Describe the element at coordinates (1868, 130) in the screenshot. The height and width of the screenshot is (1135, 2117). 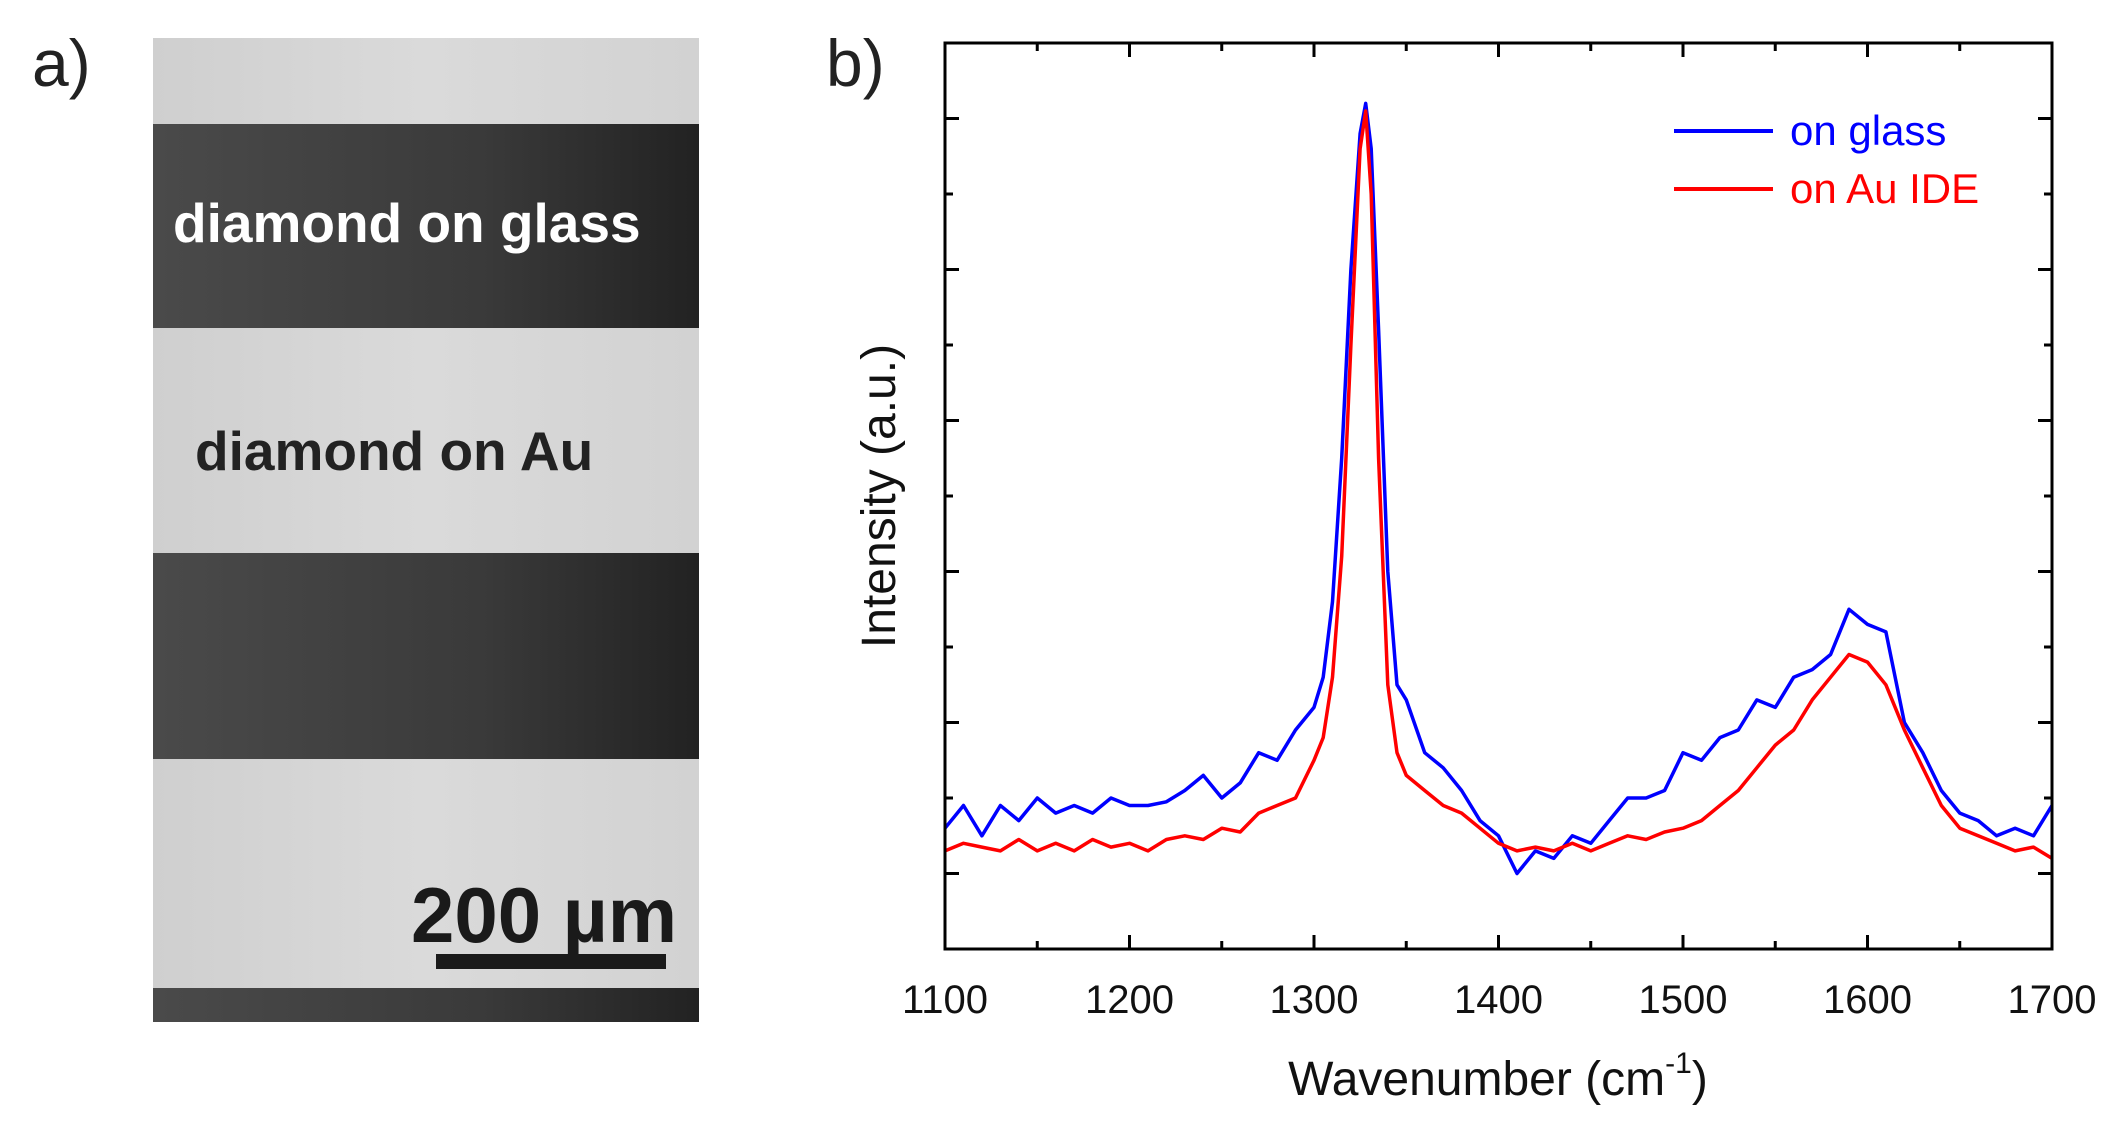
I see `legend-label-glass: on glass` at that location.